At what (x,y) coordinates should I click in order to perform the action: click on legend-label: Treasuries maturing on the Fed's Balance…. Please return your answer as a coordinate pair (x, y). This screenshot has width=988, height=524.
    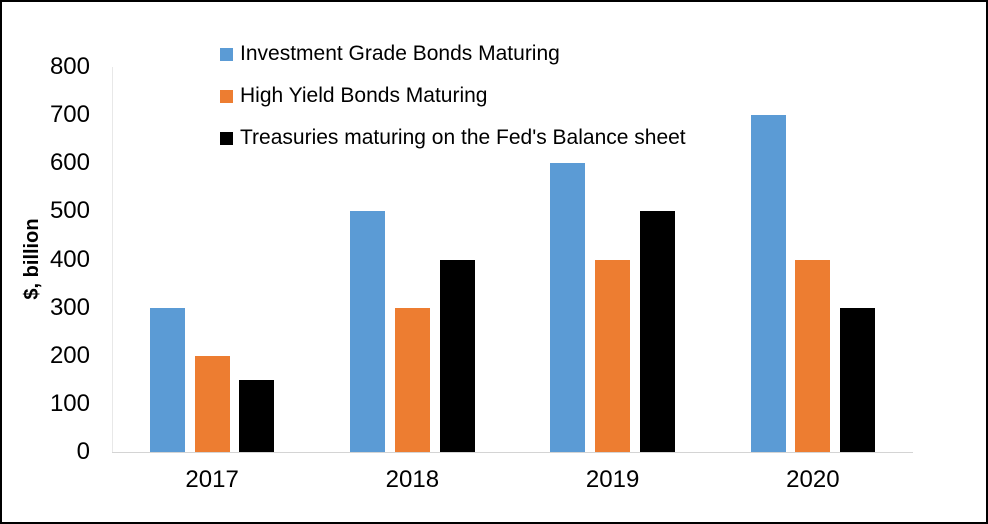
    Looking at the image, I should click on (463, 137).